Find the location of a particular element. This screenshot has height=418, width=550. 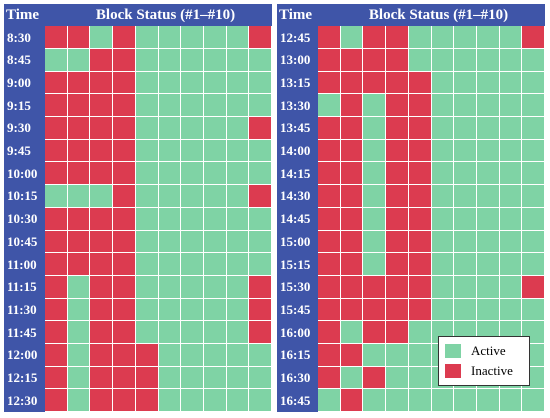

time-label: 12:00 is located at coordinates (24, 355).